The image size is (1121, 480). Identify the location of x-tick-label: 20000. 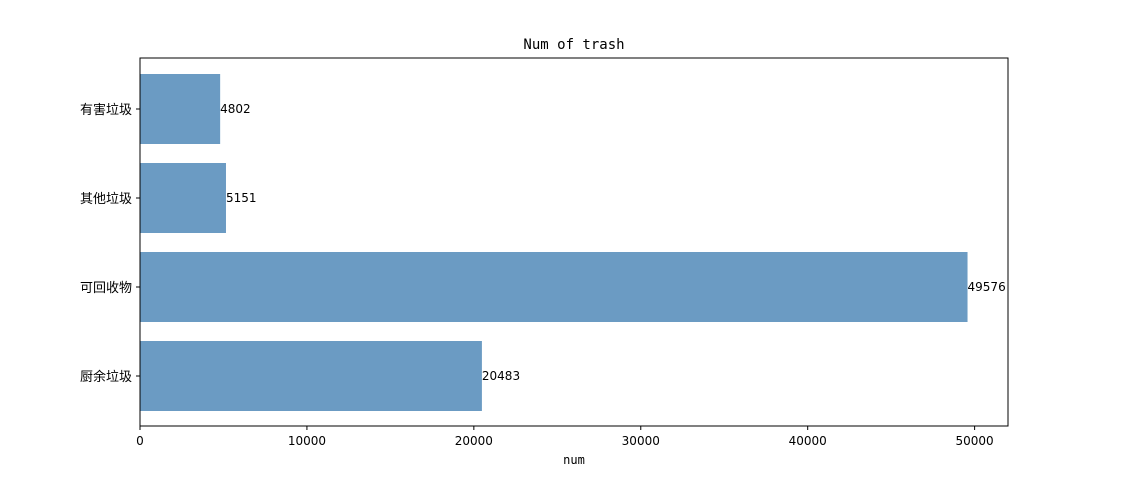
(474, 441).